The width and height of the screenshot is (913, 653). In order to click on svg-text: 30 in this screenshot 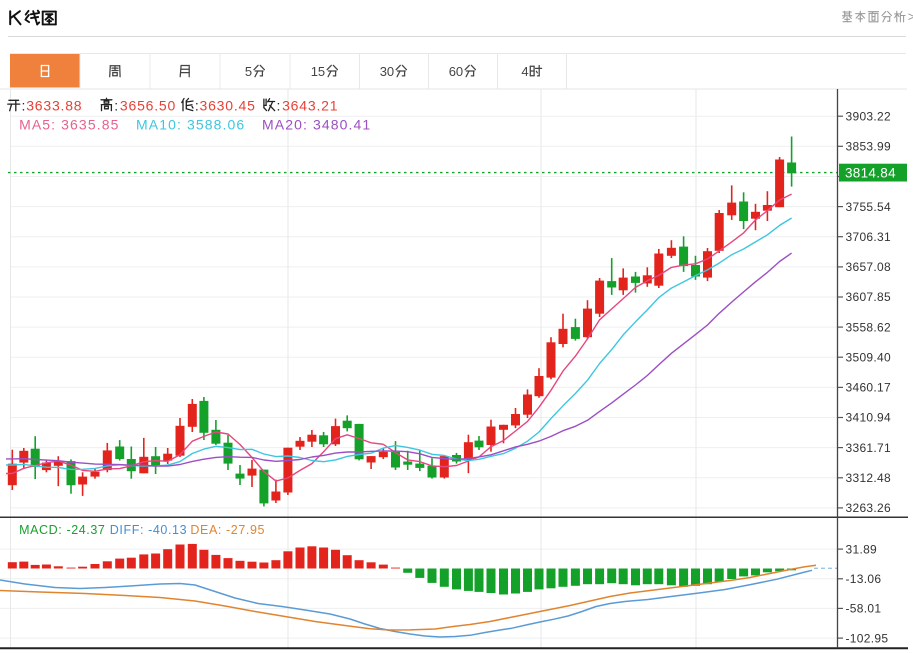, I will do `click(387, 71)`.